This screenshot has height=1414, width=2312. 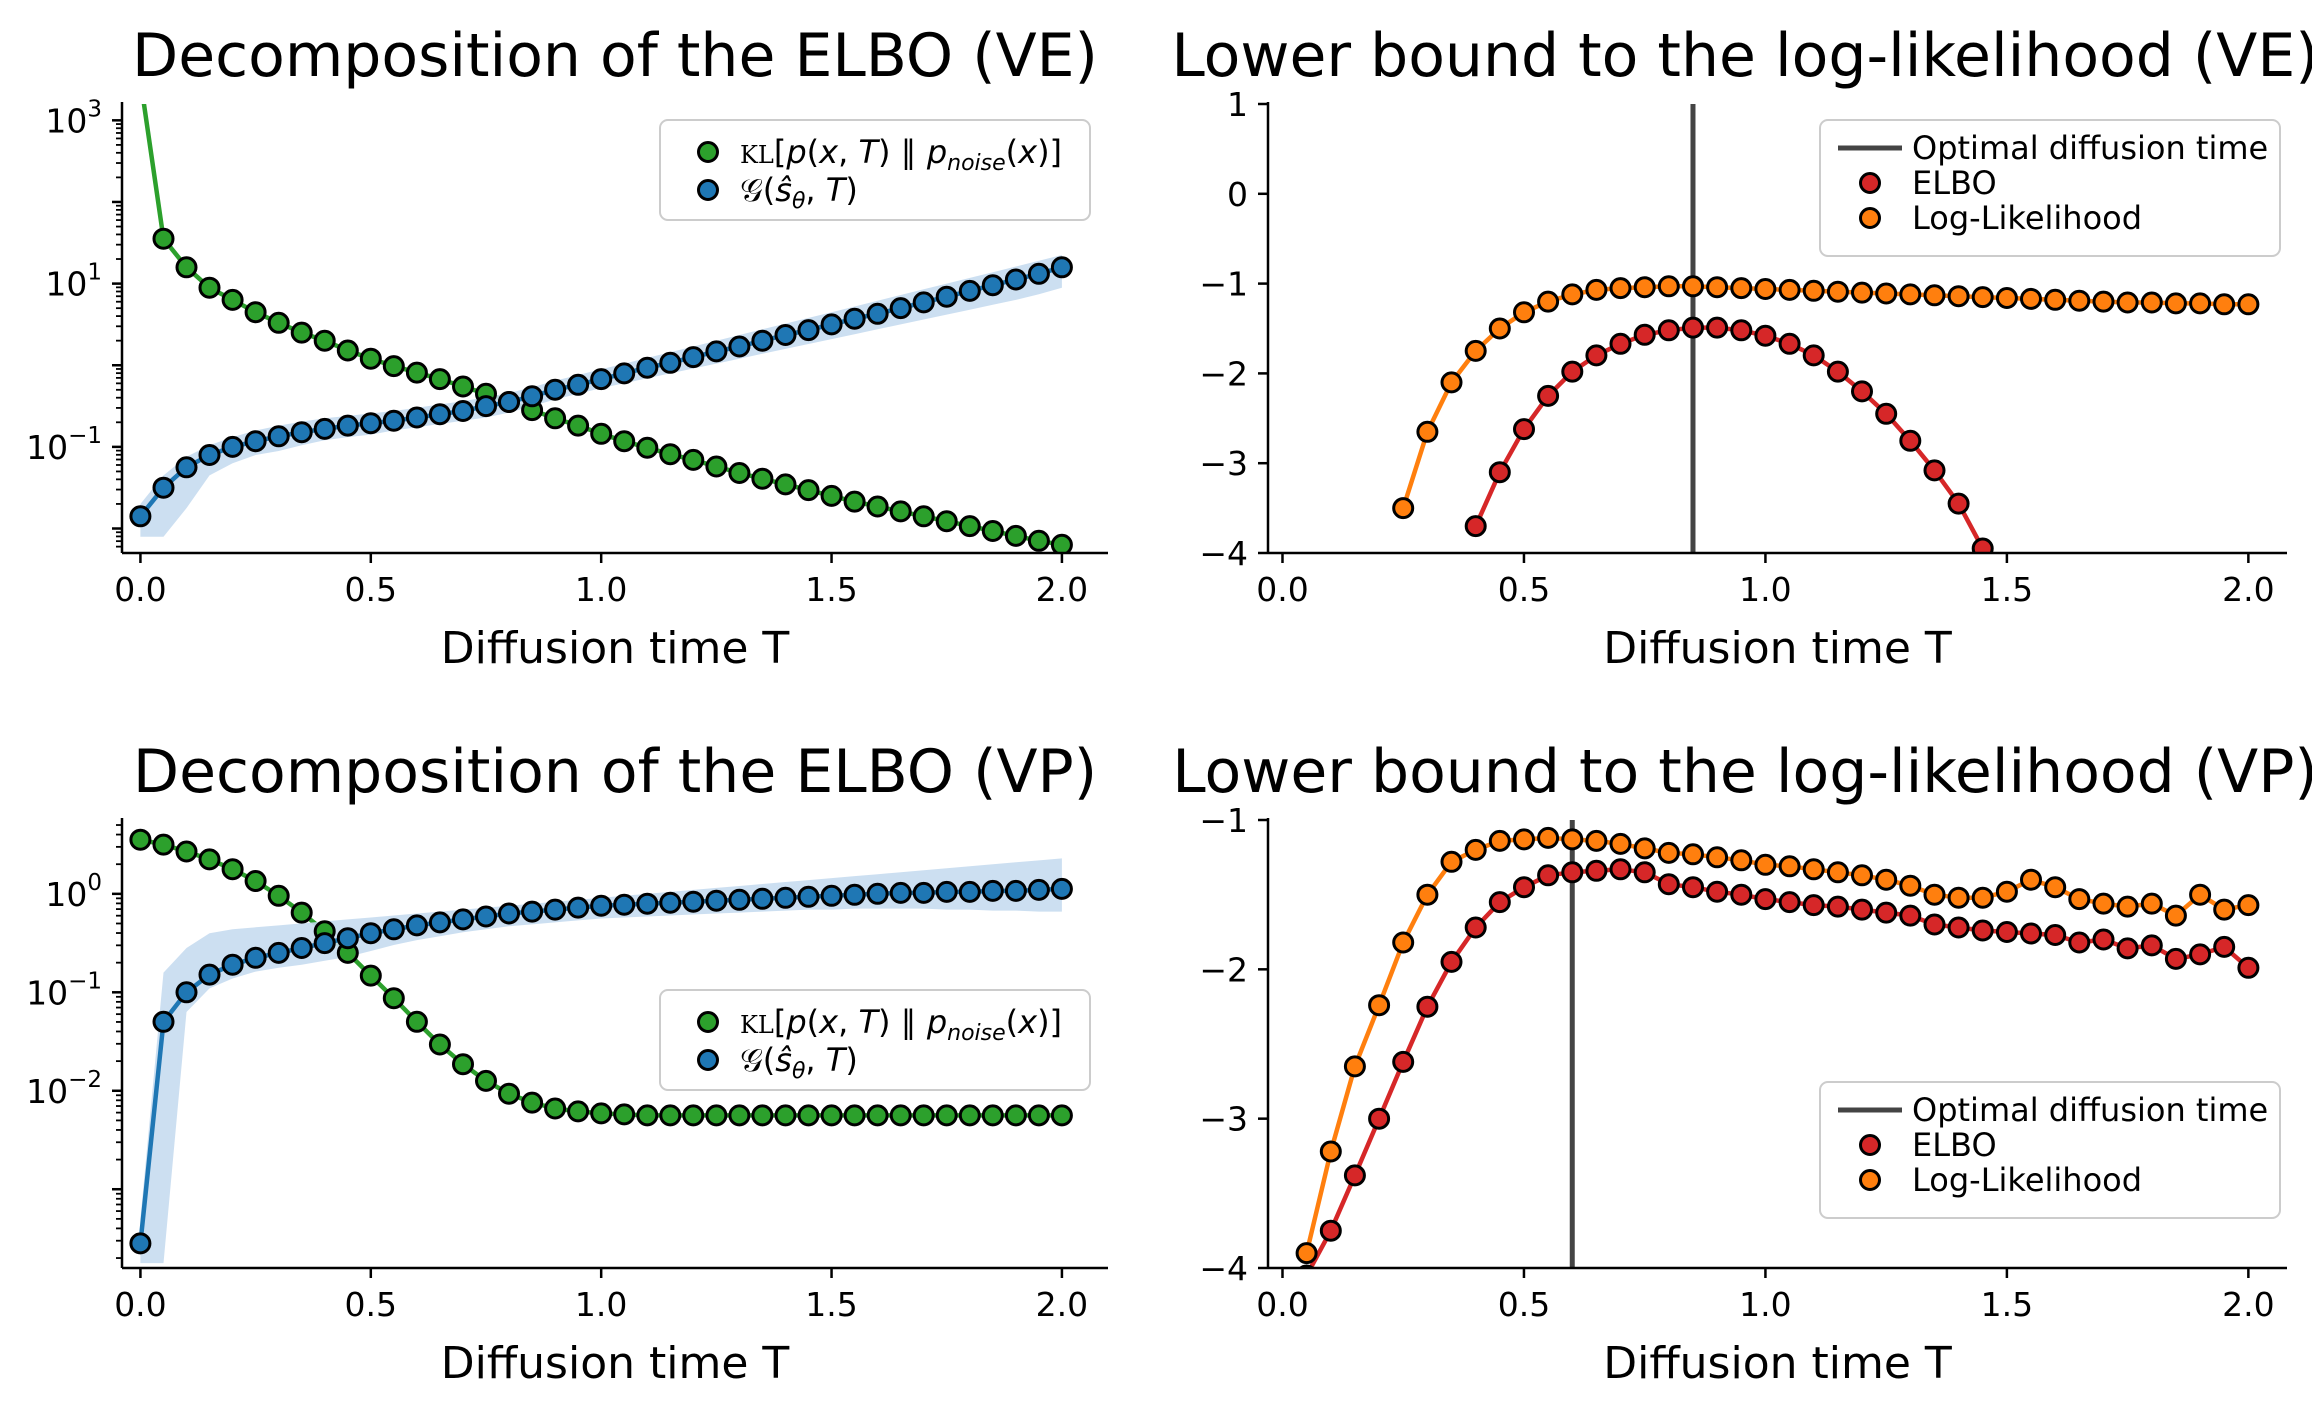 What do you see at coordinates (1223, 284) in the screenshot?
I see `y-tick-label: −1` at bounding box center [1223, 284].